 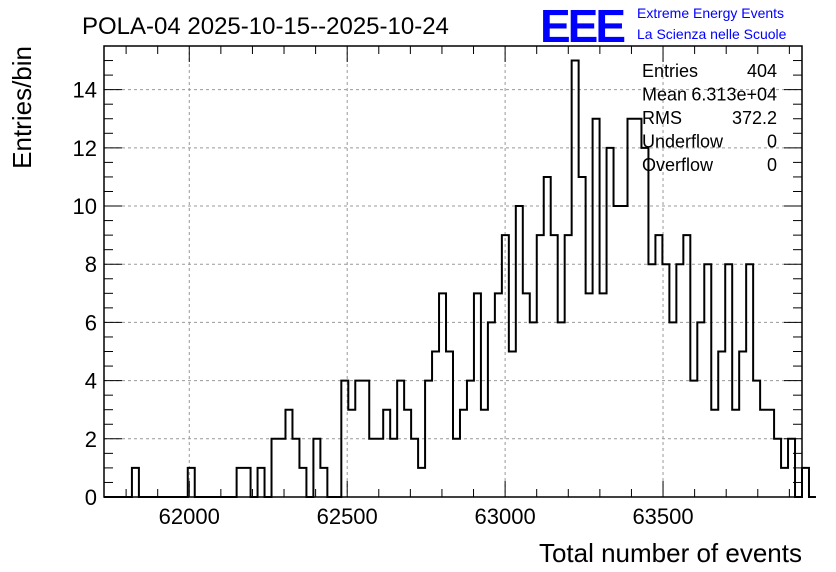 I want to click on x-tick-label: 62000, so click(x=189, y=516).